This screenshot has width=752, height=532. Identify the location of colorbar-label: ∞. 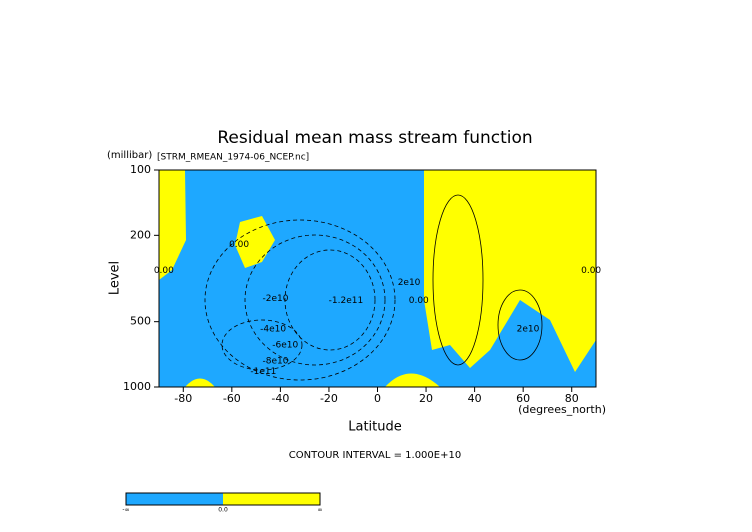
(320, 510).